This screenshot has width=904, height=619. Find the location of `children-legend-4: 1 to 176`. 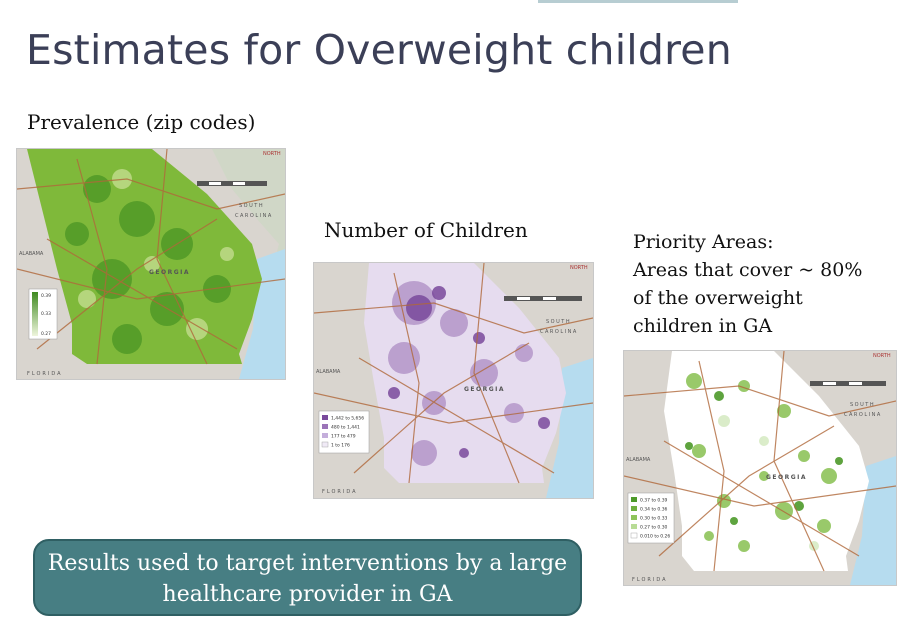

children-legend-4: 1 to 176 is located at coordinates (340, 446).